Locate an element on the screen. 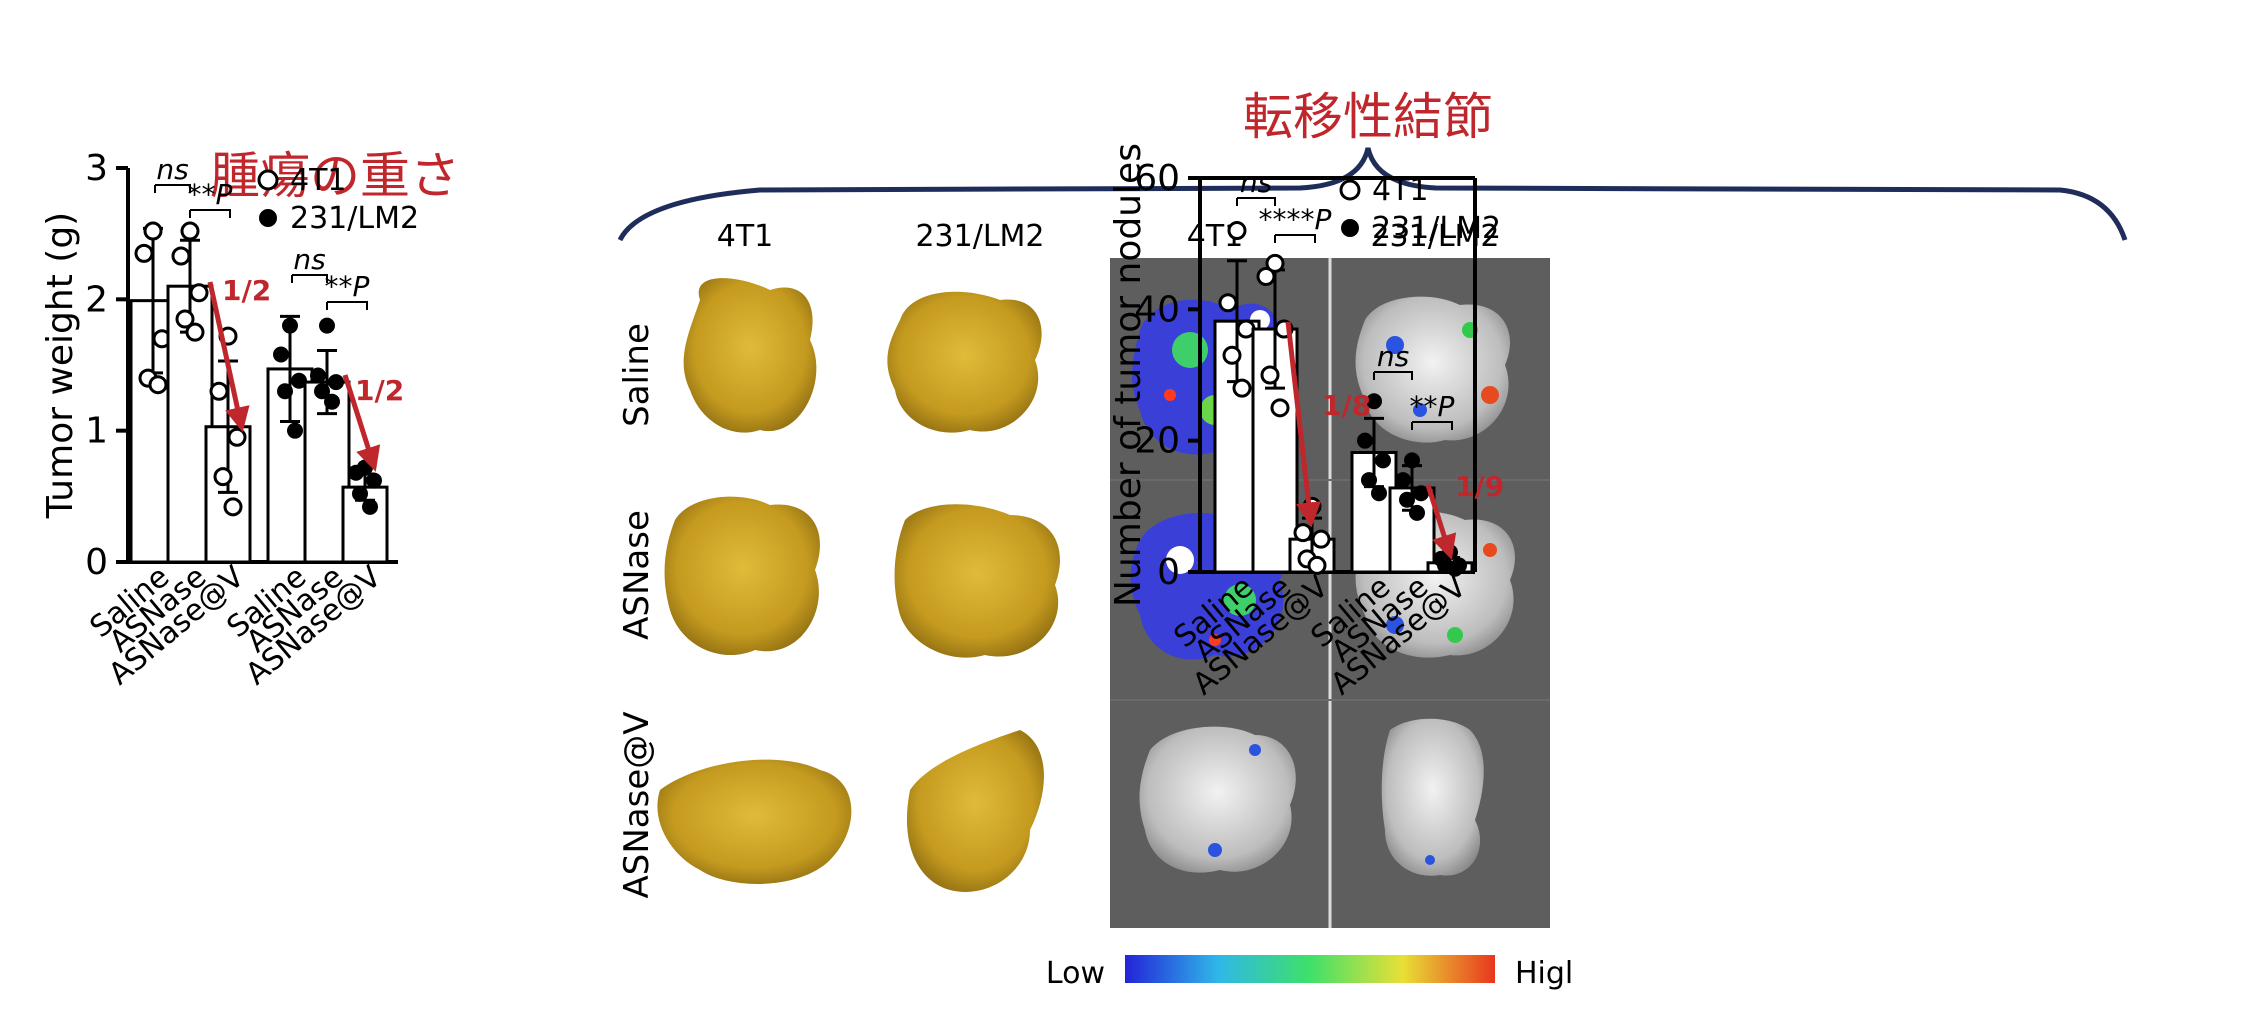  lung-photo-lm2-asnase-v is located at coordinates (975, 811).